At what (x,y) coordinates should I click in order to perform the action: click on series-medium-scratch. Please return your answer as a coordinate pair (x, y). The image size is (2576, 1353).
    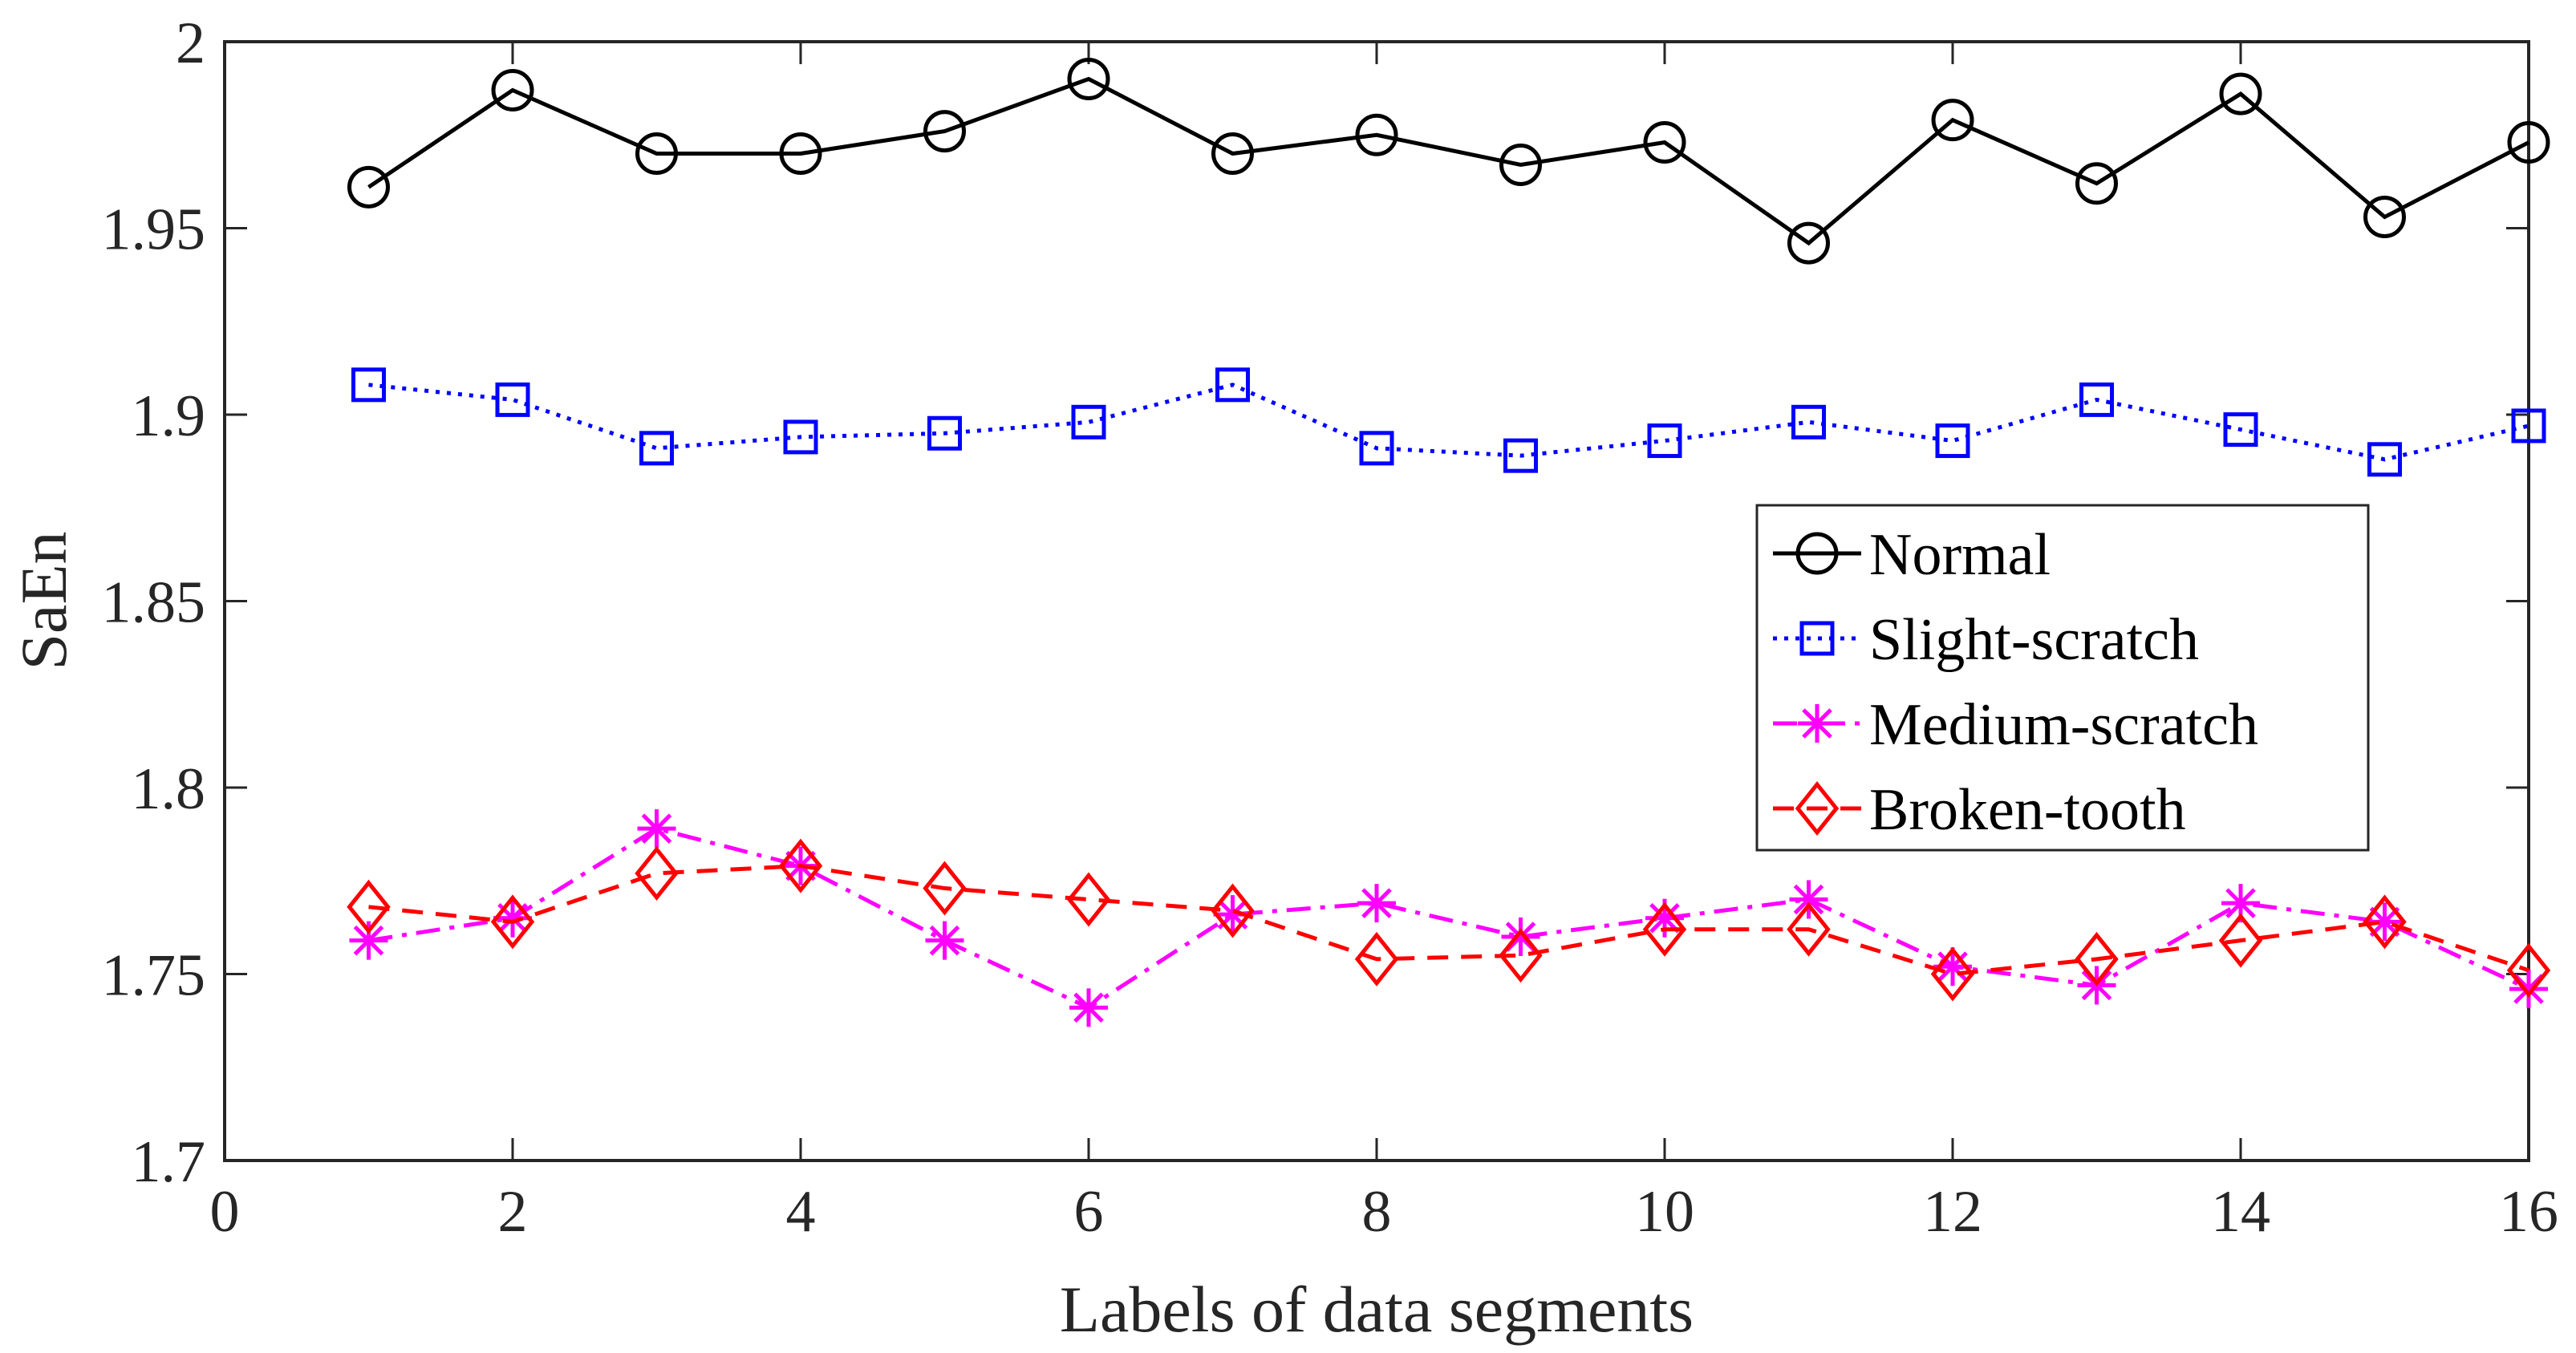
    Looking at the image, I should click on (1448, 918).